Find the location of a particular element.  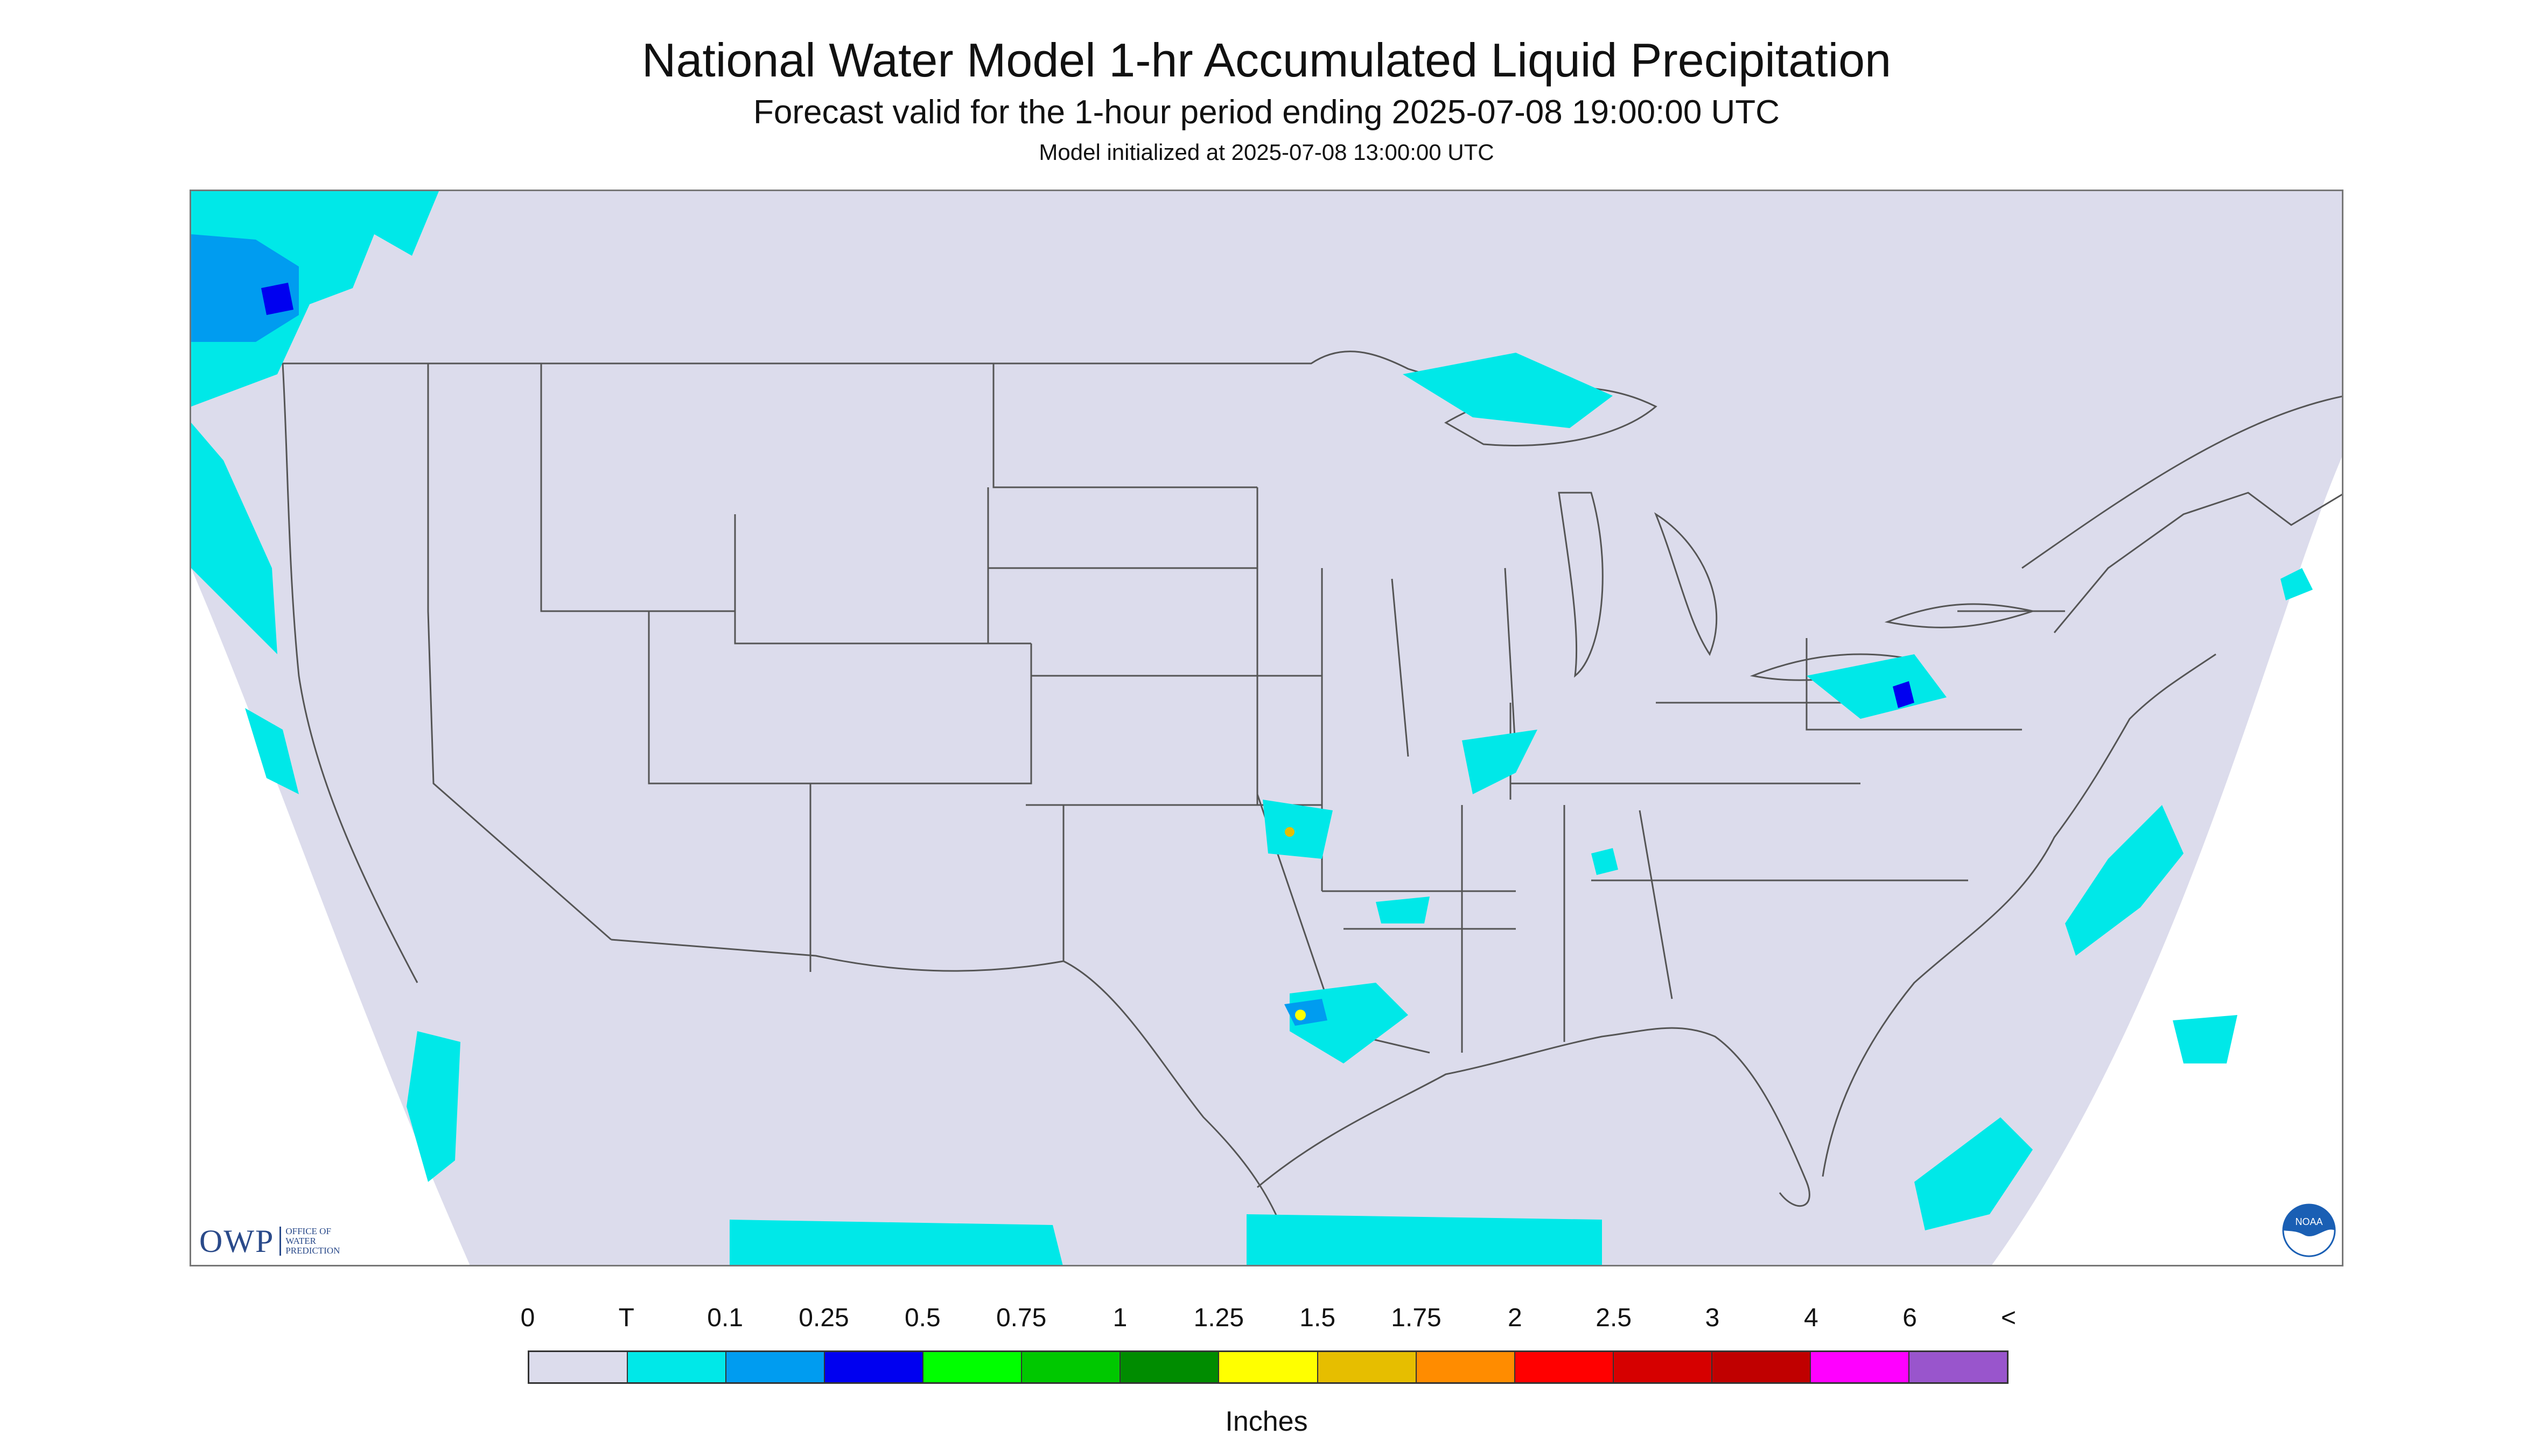

legend-tick-label: 1.75 is located at coordinates (1417, 1318).